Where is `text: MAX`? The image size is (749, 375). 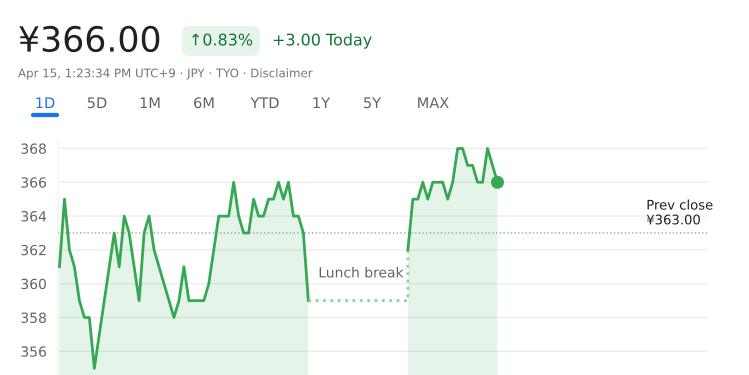 text: MAX is located at coordinates (433, 102).